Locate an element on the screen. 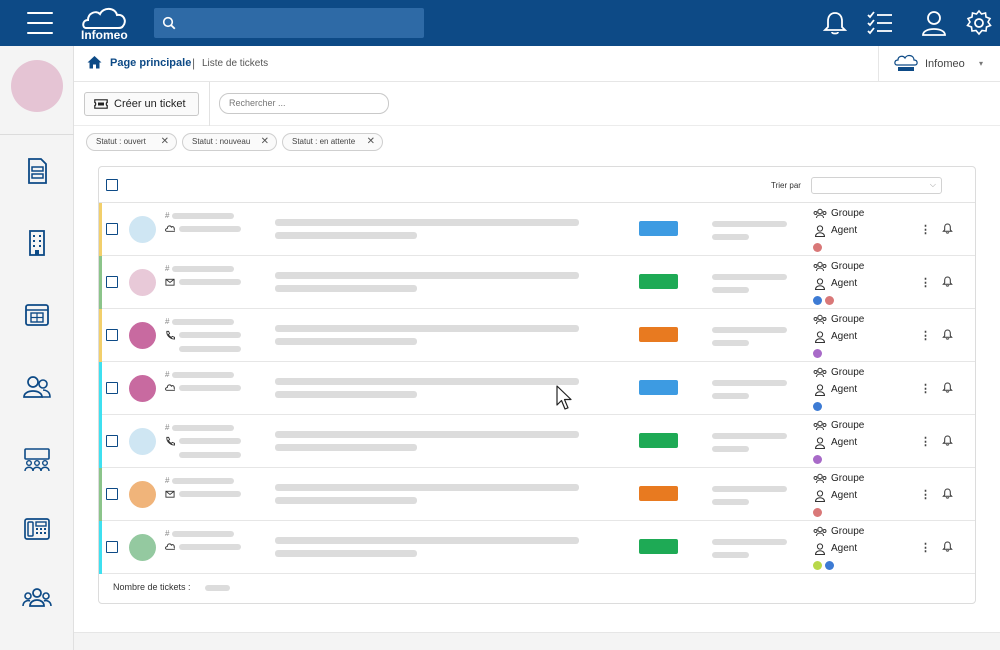 The width and height of the screenshot is (1000, 650). mouse-cursor-icon is located at coordinates (564, 397).